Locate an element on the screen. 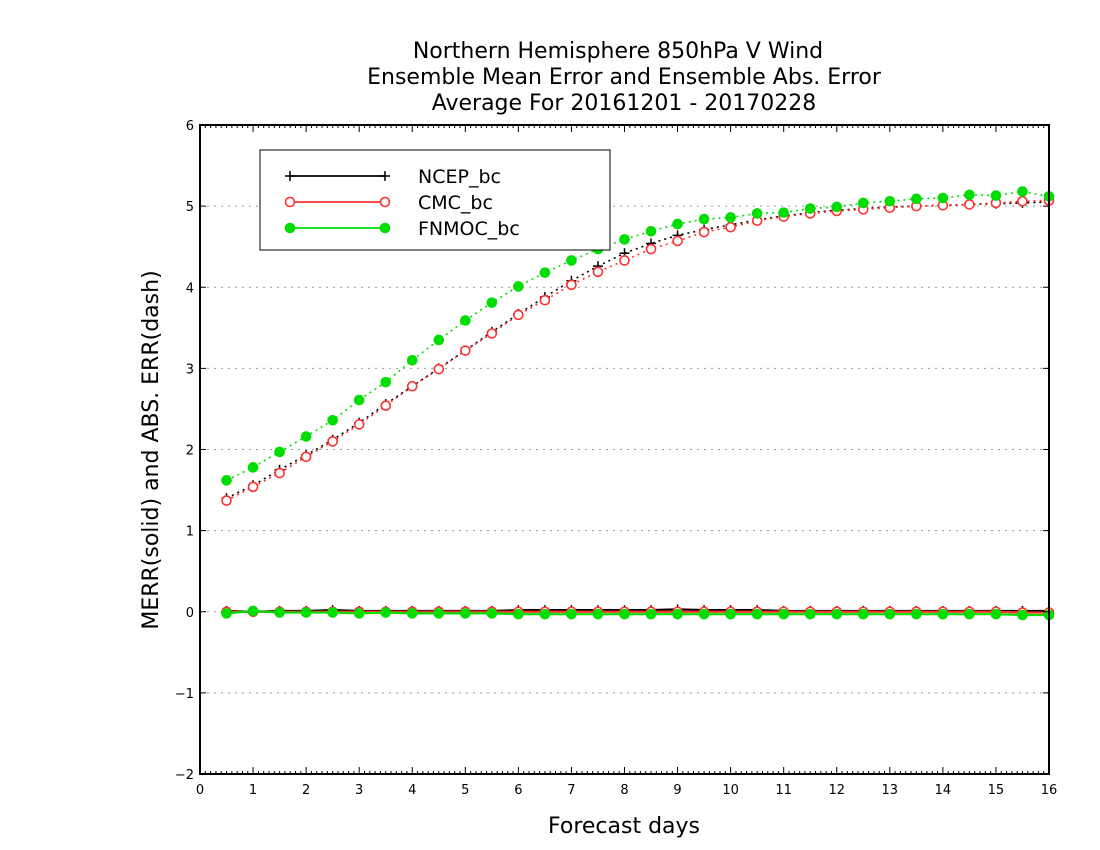  y-tick-label: −2 is located at coordinates (184, 775).